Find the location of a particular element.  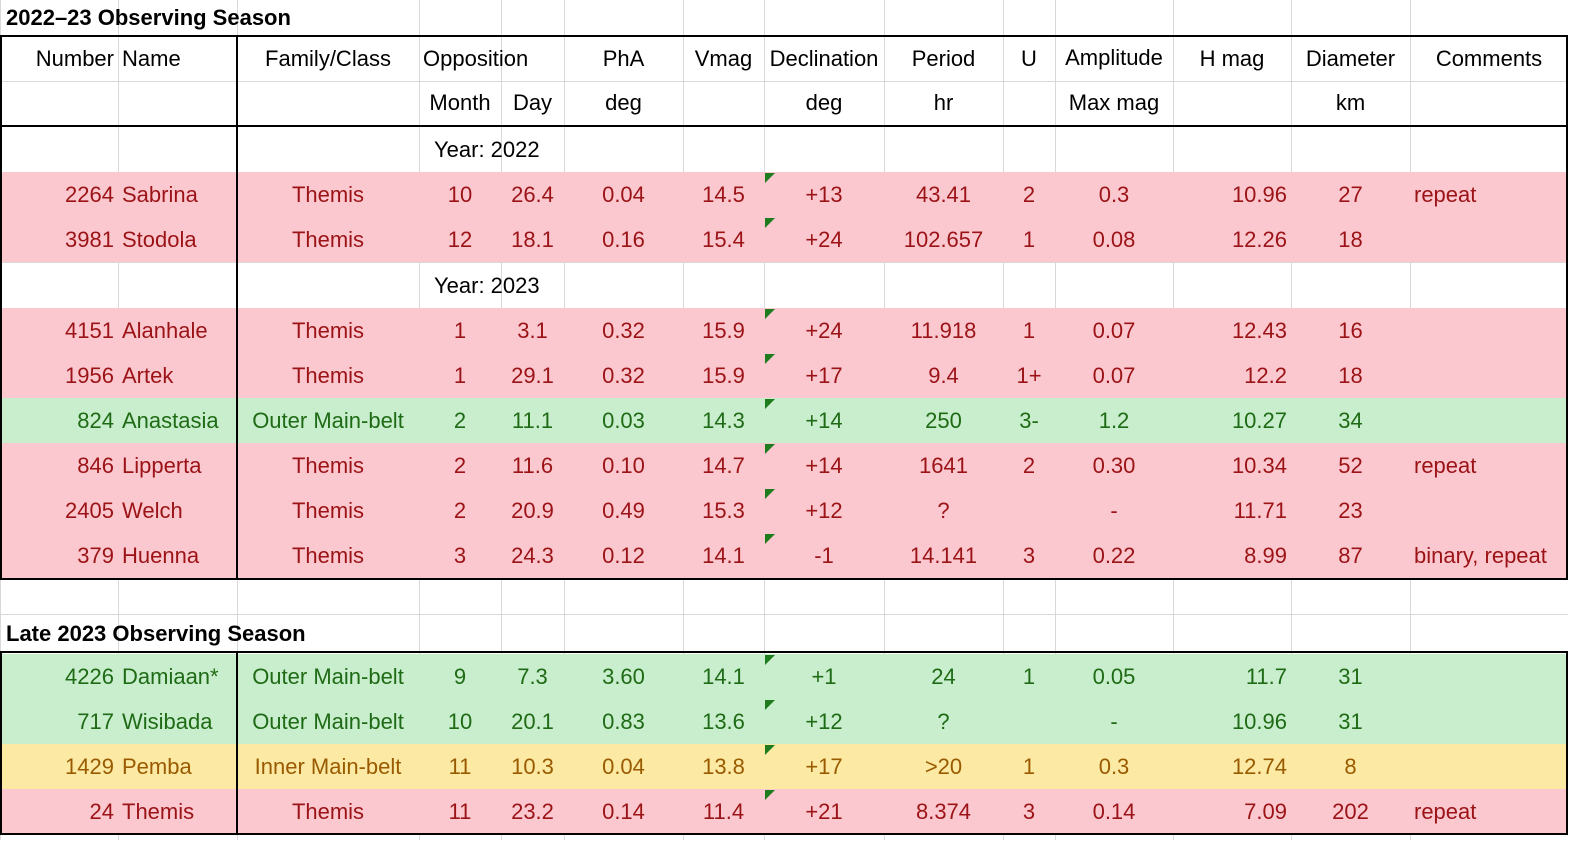

cell-number: 4226 is located at coordinates (89, 676).